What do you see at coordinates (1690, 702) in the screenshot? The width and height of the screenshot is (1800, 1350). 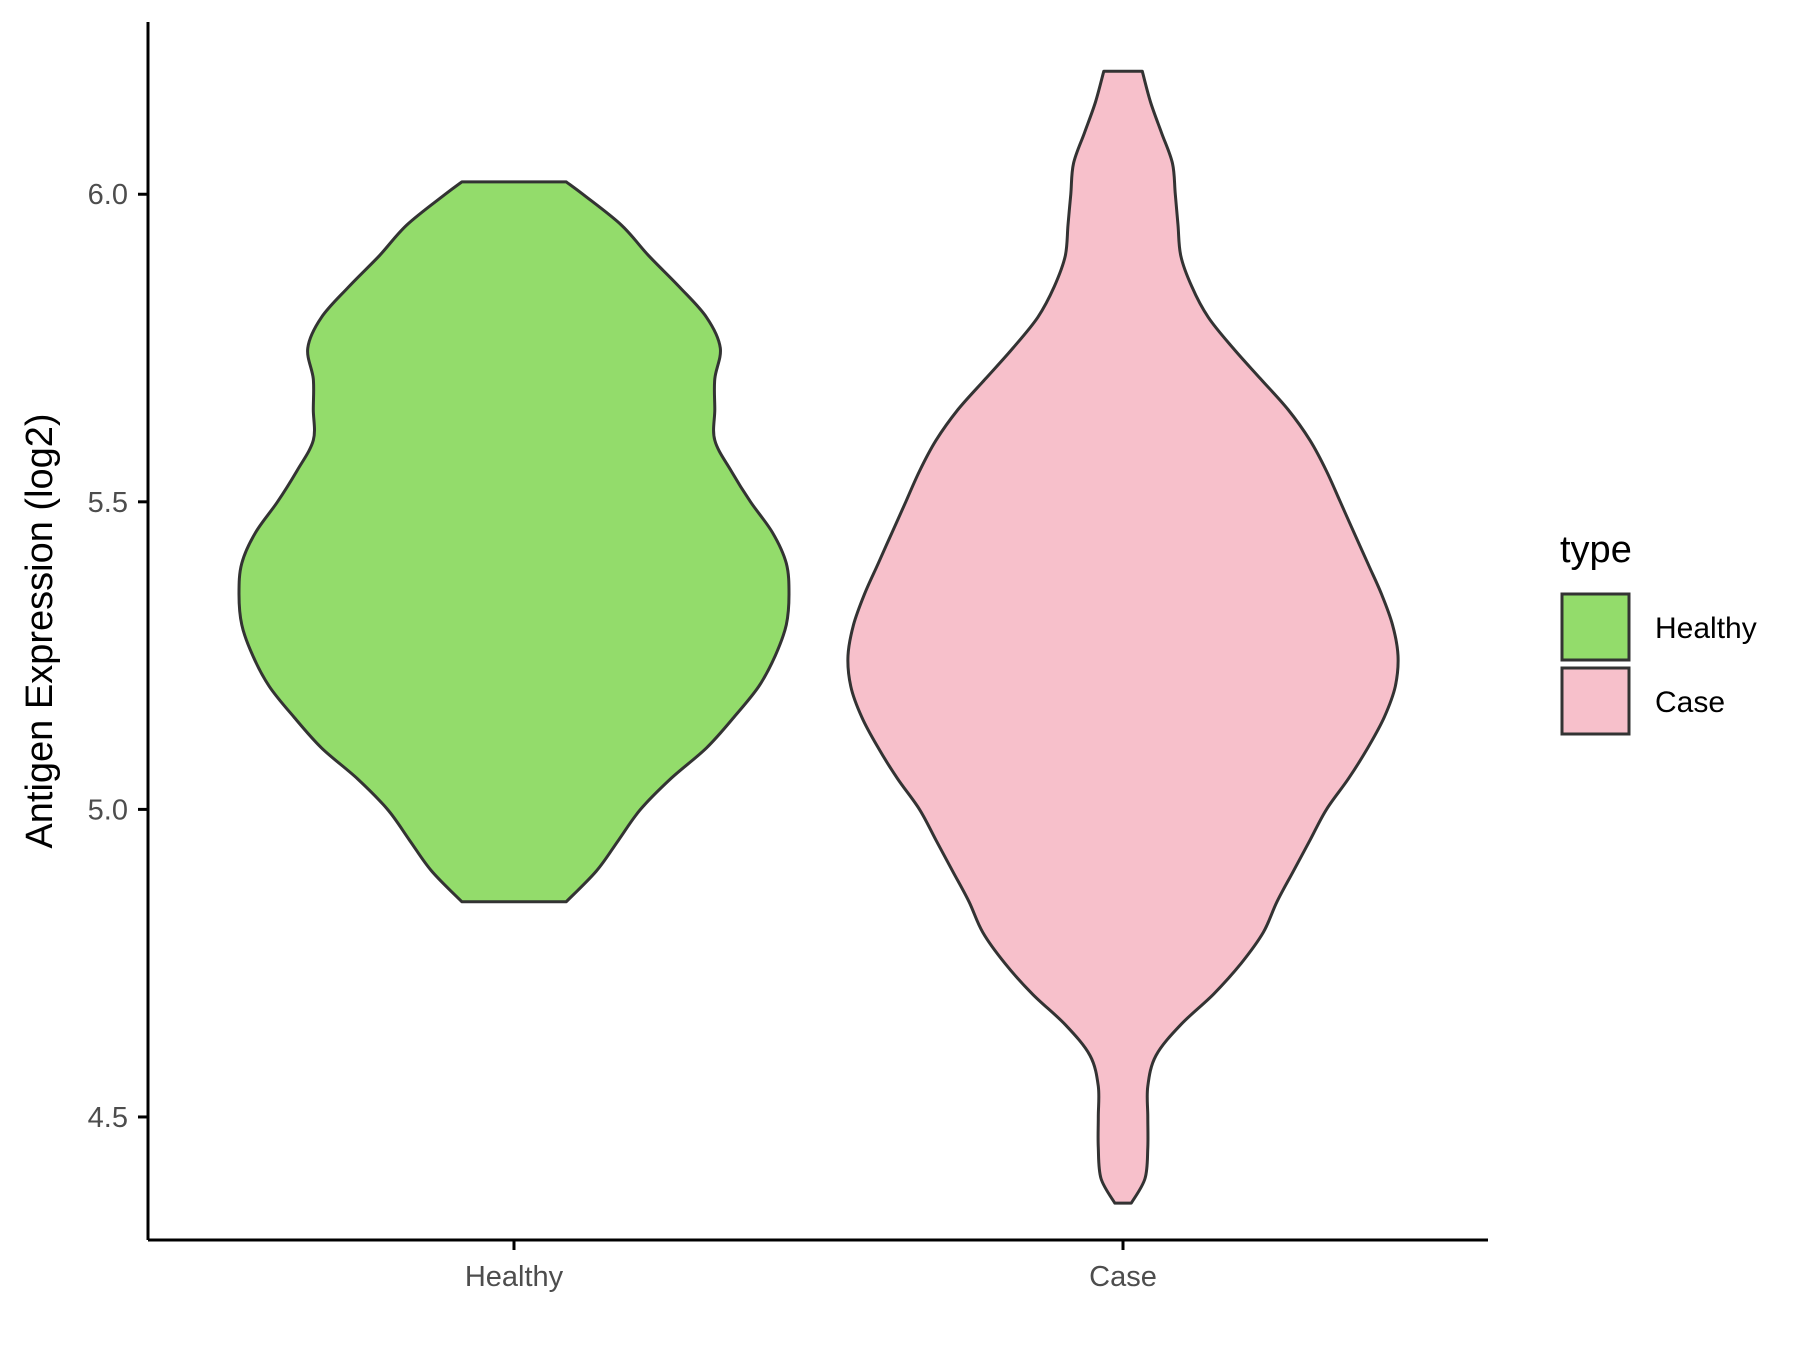 I see `legend-label-case: Case` at bounding box center [1690, 702].